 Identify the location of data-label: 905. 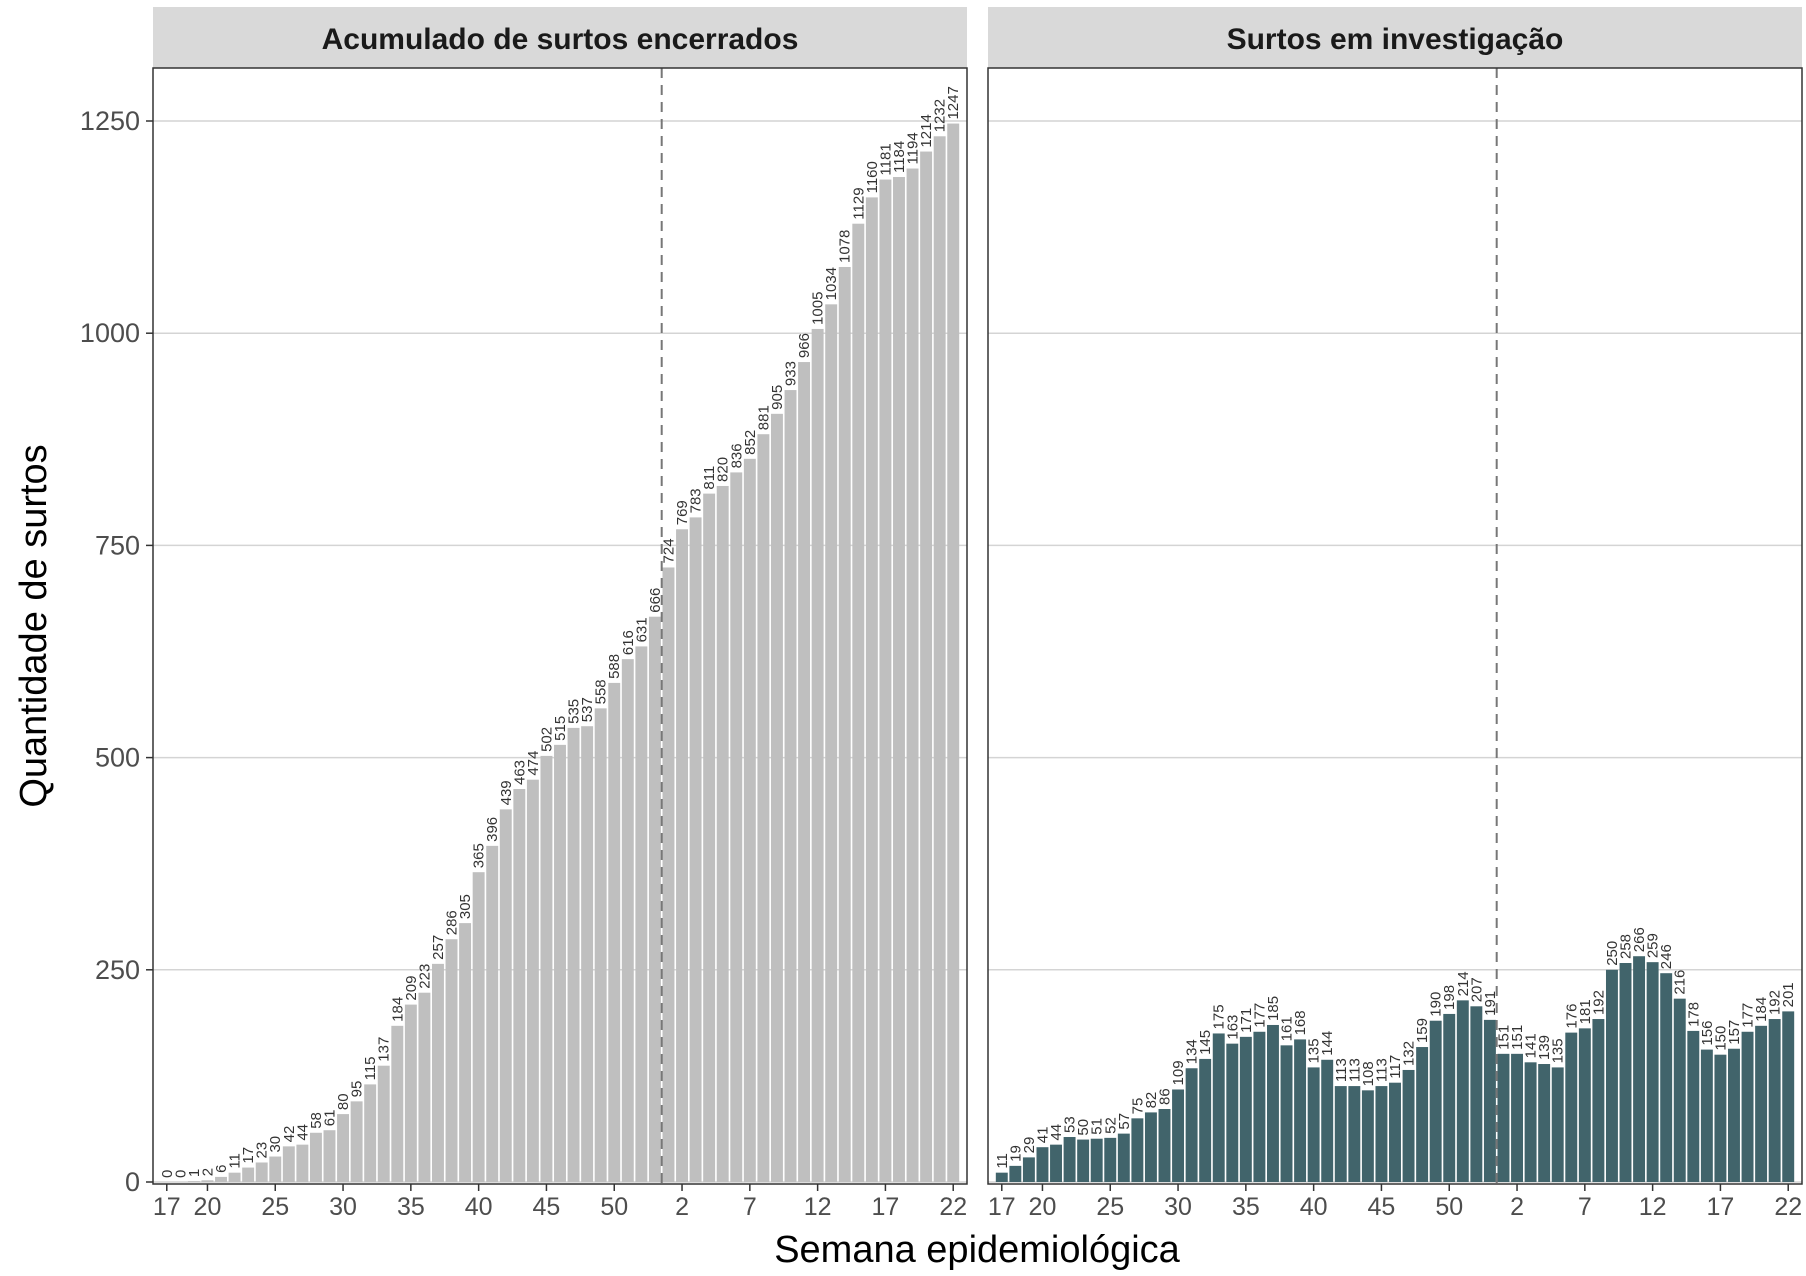
(777, 397).